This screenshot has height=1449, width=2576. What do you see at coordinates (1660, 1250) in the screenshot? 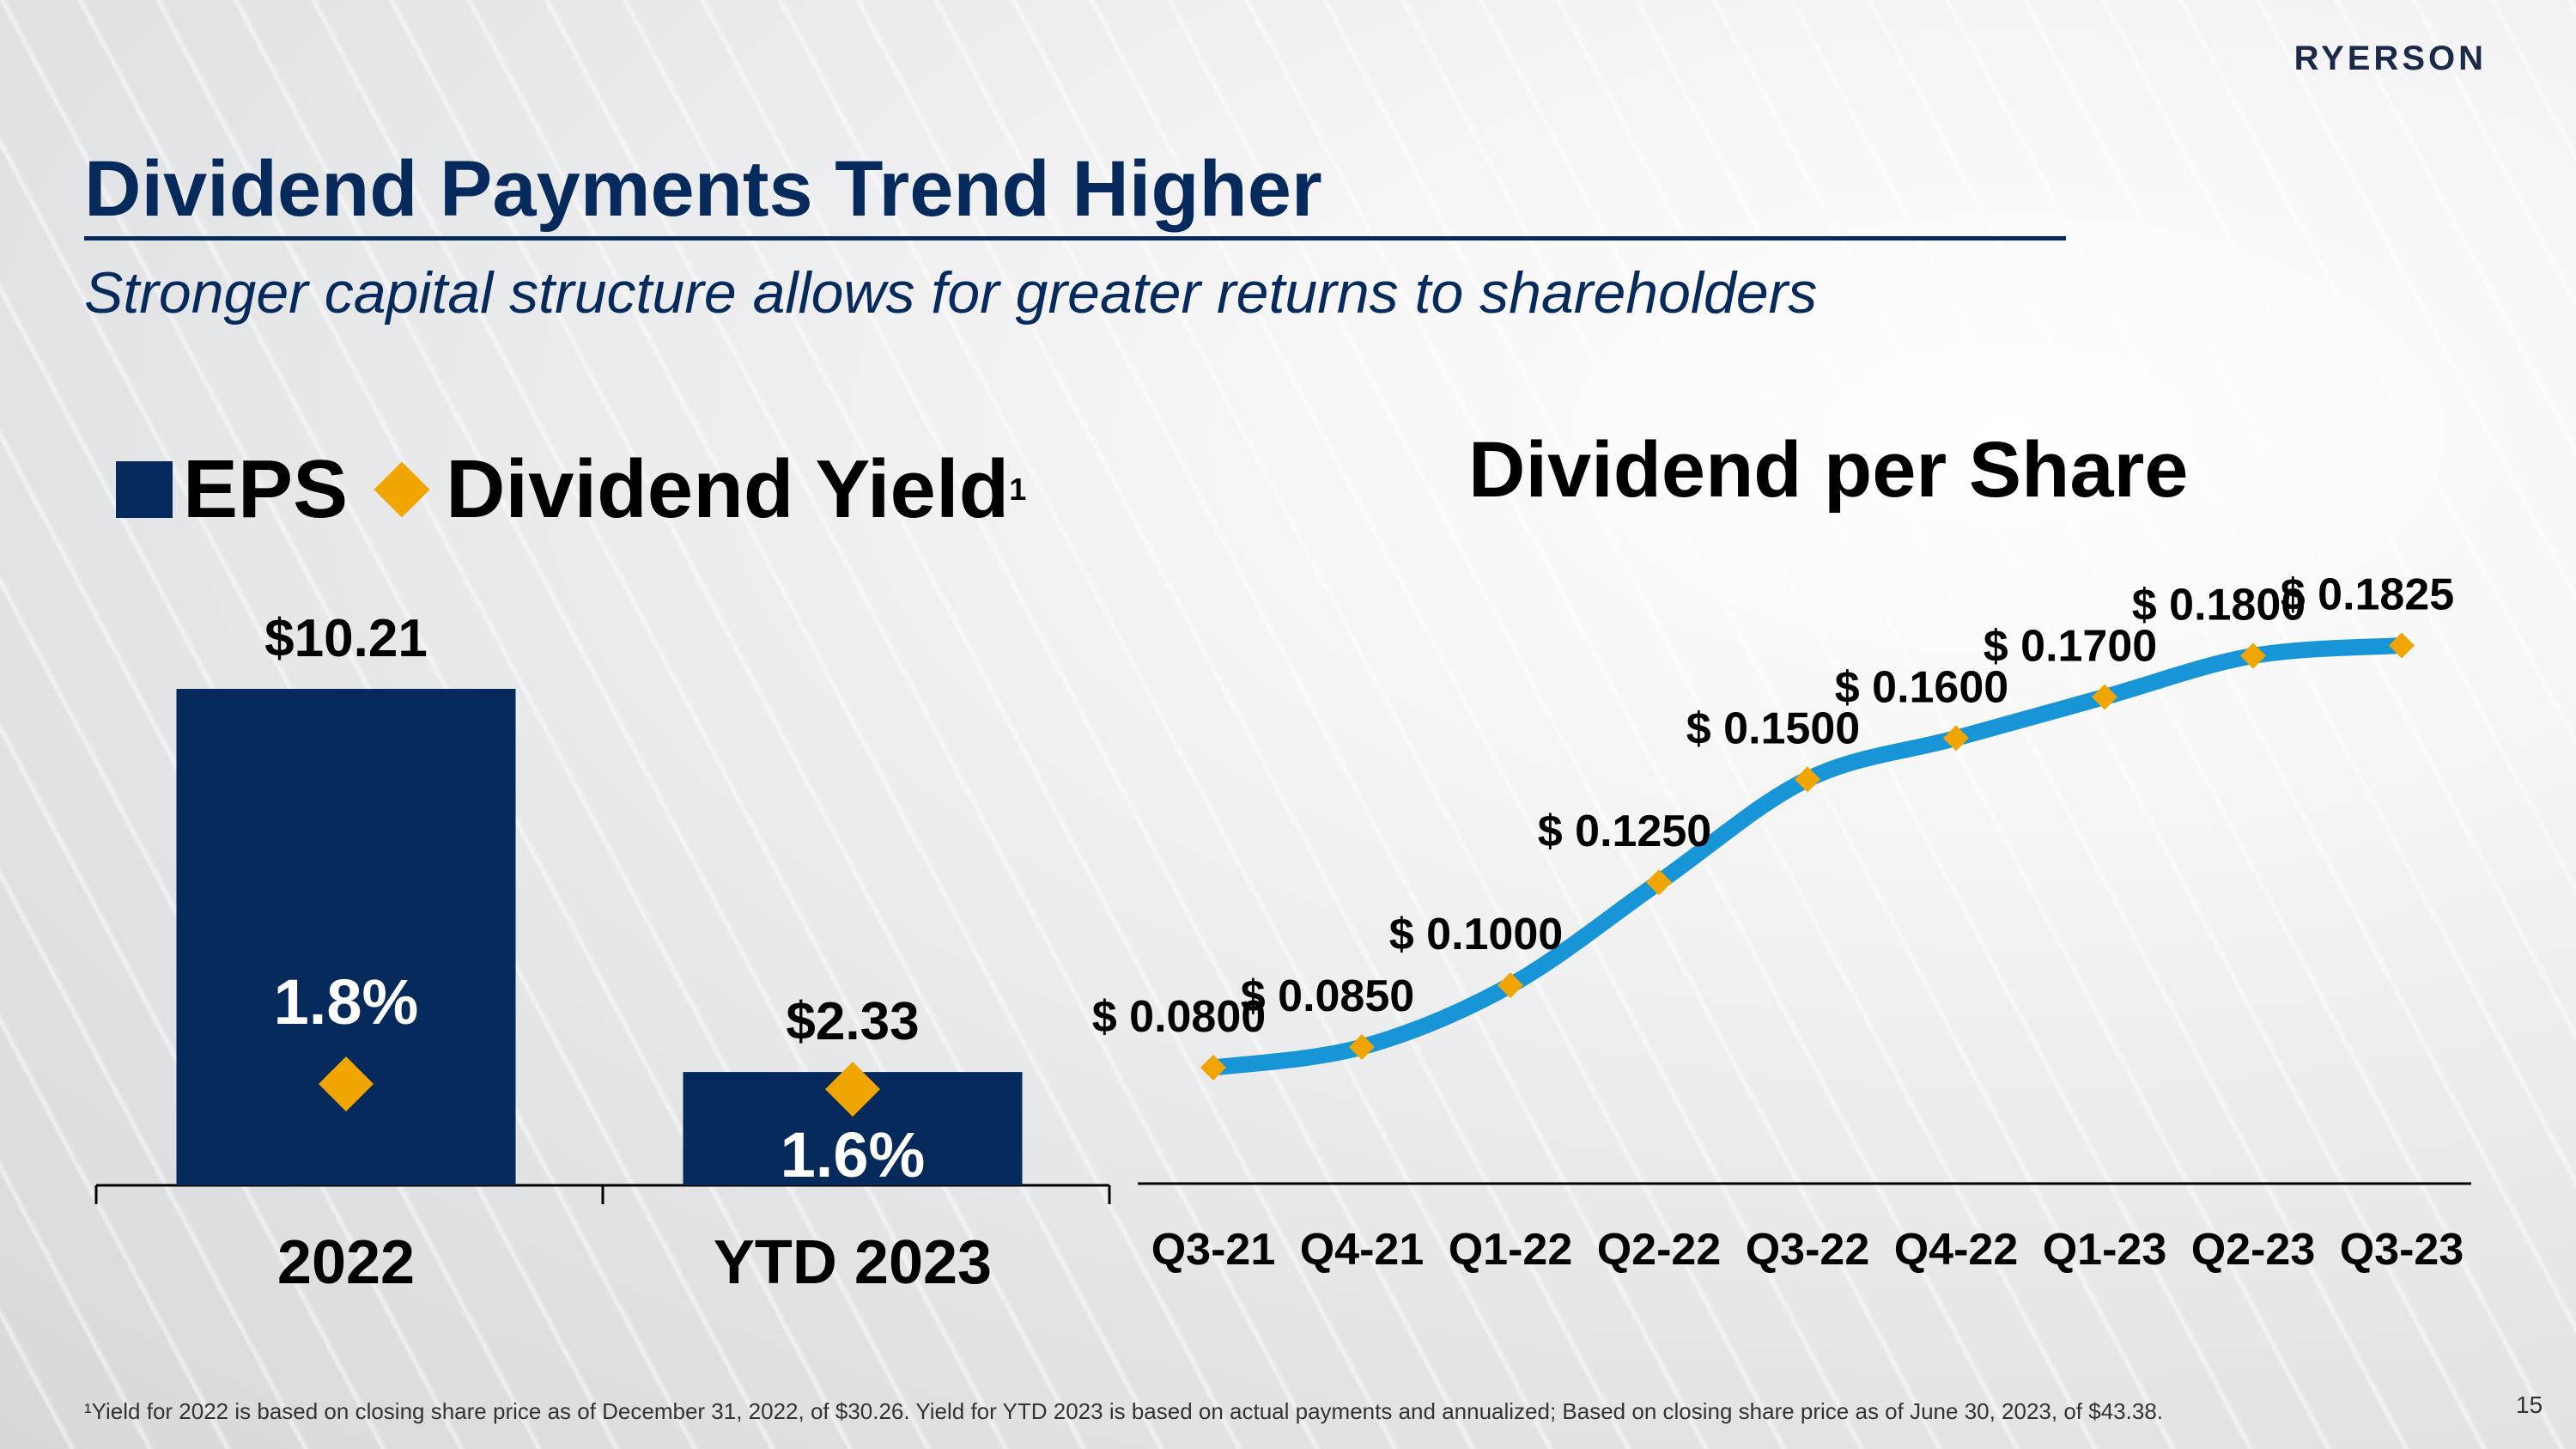
I see `quarter-tick-label: Q2-22` at bounding box center [1660, 1250].